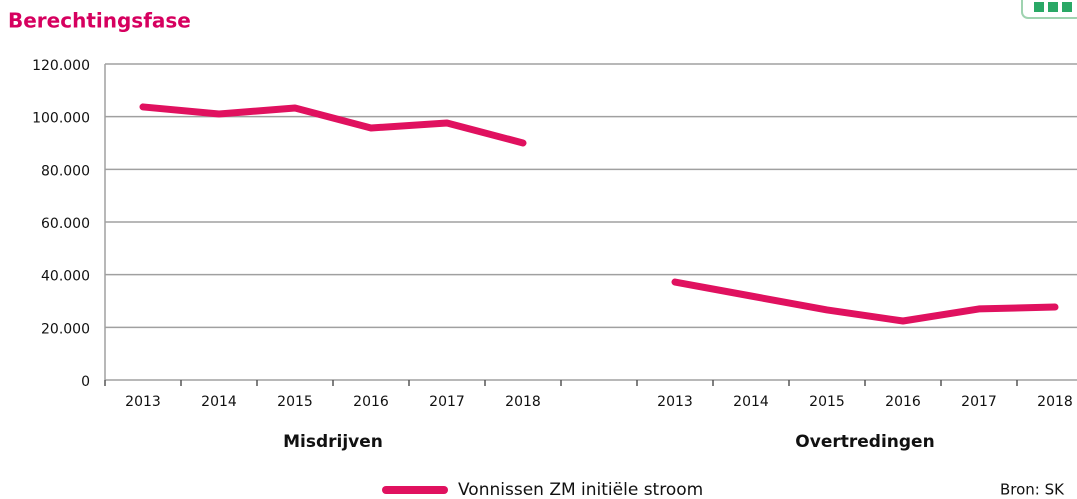 The width and height of the screenshot is (1077, 499). What do you see at coordinates (99, 21) in the screenshot?
I see `chart-title: Berechtingsfase` at bounding box center [99, 21].